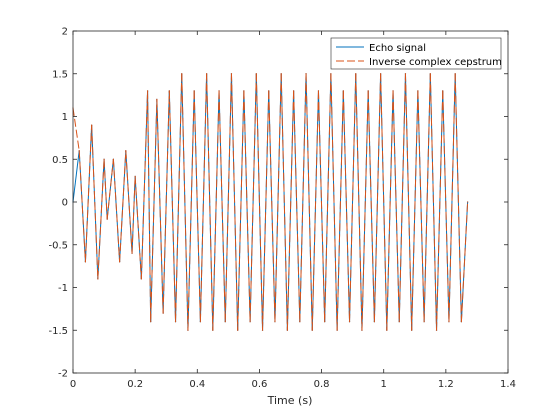 The image size is (560, 420). What do you see at coordinates (446, 384) in the screenshot?
I see `x-tick-label: 1.2` at bounding box center [446, 384].